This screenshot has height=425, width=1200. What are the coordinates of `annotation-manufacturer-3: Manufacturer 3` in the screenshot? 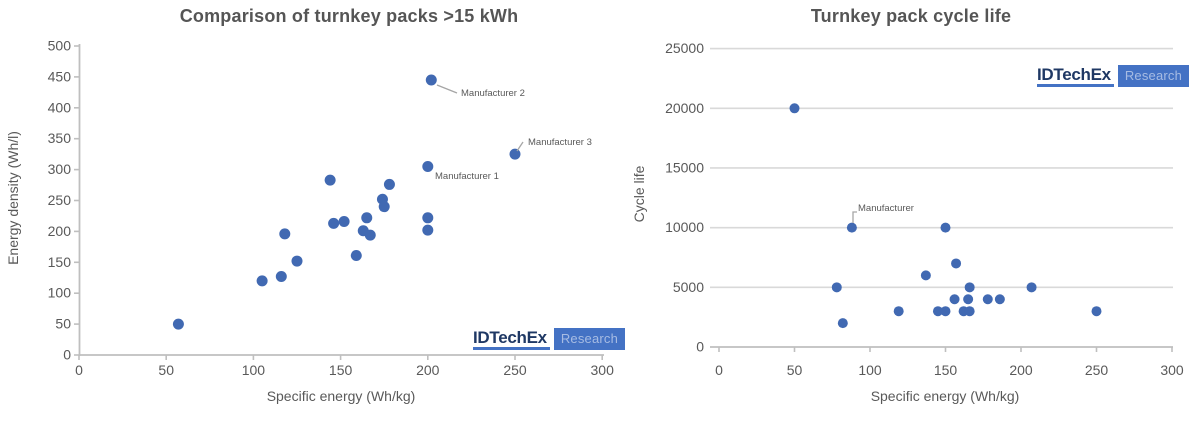 It's located at (560, 142).